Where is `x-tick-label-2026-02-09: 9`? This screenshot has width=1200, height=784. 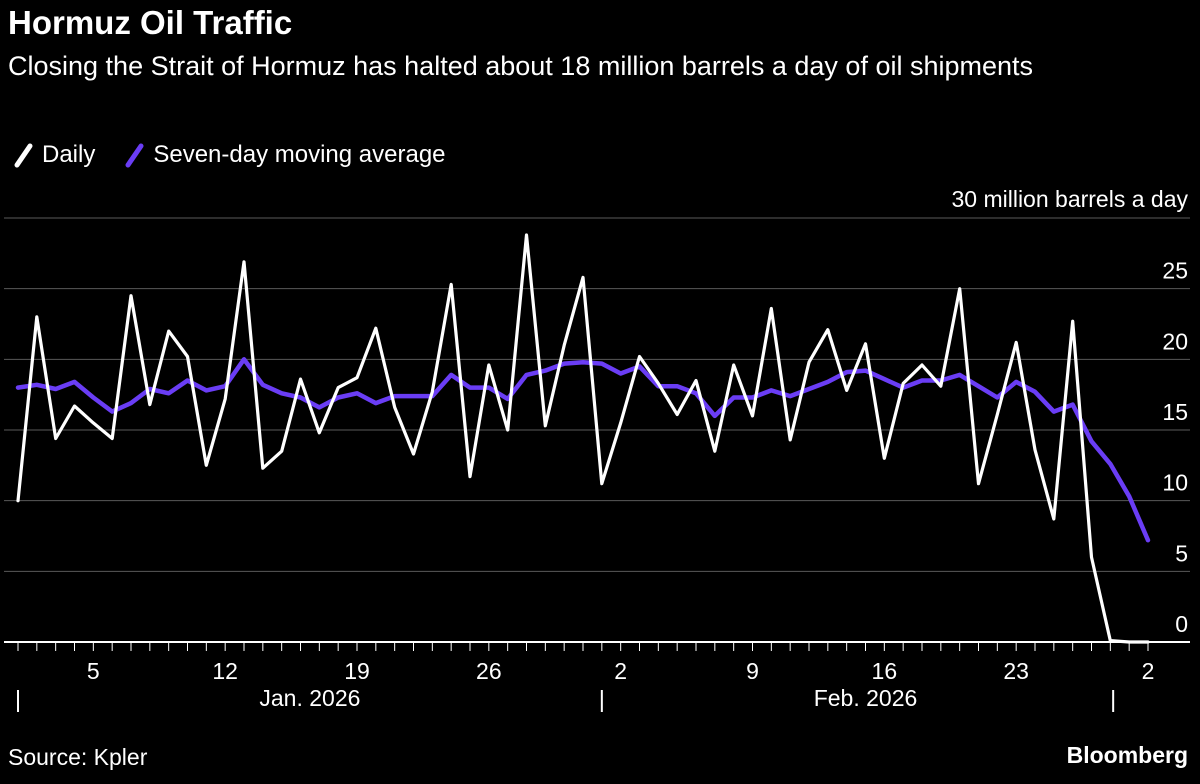 x-tick-label-2026-02-09: 9 is located at coordinates (752, 671).